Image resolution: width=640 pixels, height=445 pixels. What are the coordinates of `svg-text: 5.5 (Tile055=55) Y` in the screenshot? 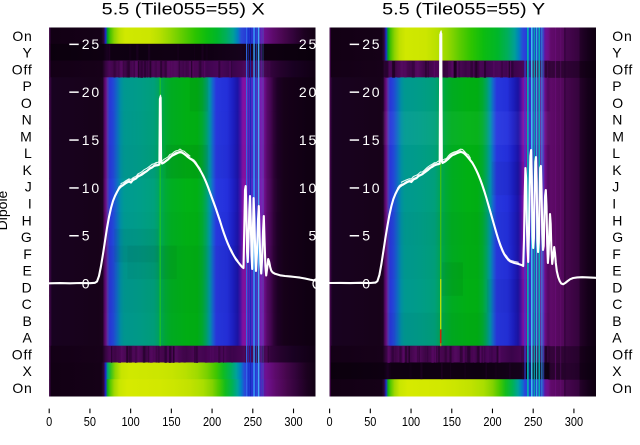 It's located at (463, 9).